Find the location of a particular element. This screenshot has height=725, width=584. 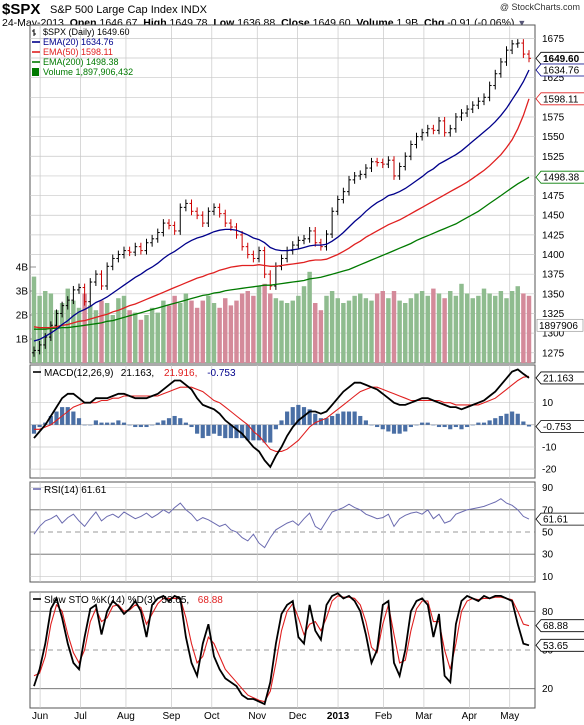

bottom-month-label: Jul is located at coordinates (80, 716).